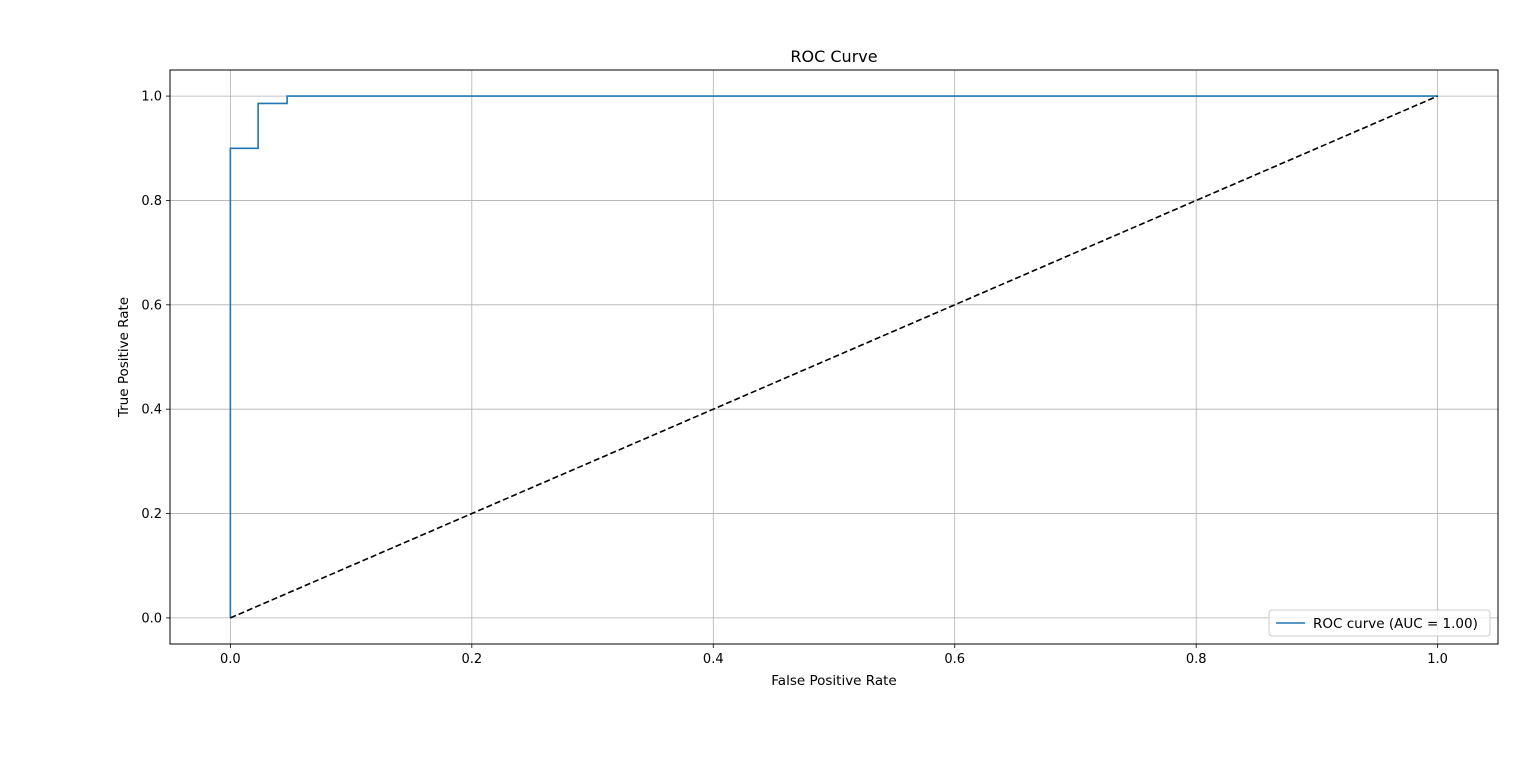 The height and width of the screenshot is (758, 1536). What do you see at coordinates (1395, 624) in the screenshot?
I see `legend-label-roc-curve: ROC curve (AUC = 1.00)` at bounding box center [1395, 624].